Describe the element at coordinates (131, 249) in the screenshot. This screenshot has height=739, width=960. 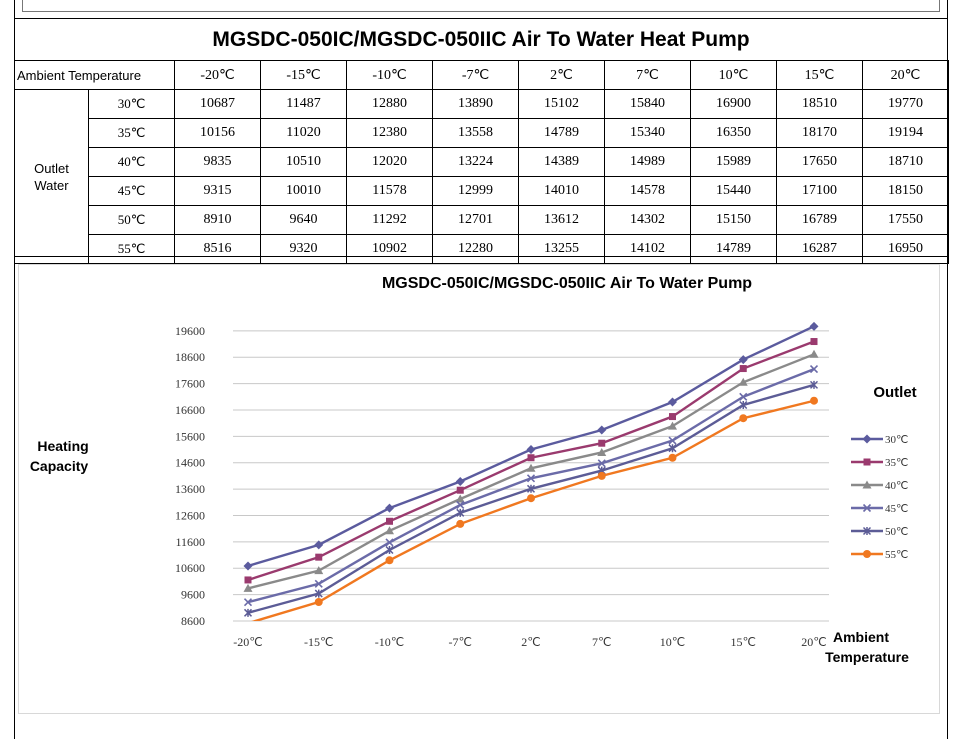
I see `outlet-temp-cell: 55℃` at that location.